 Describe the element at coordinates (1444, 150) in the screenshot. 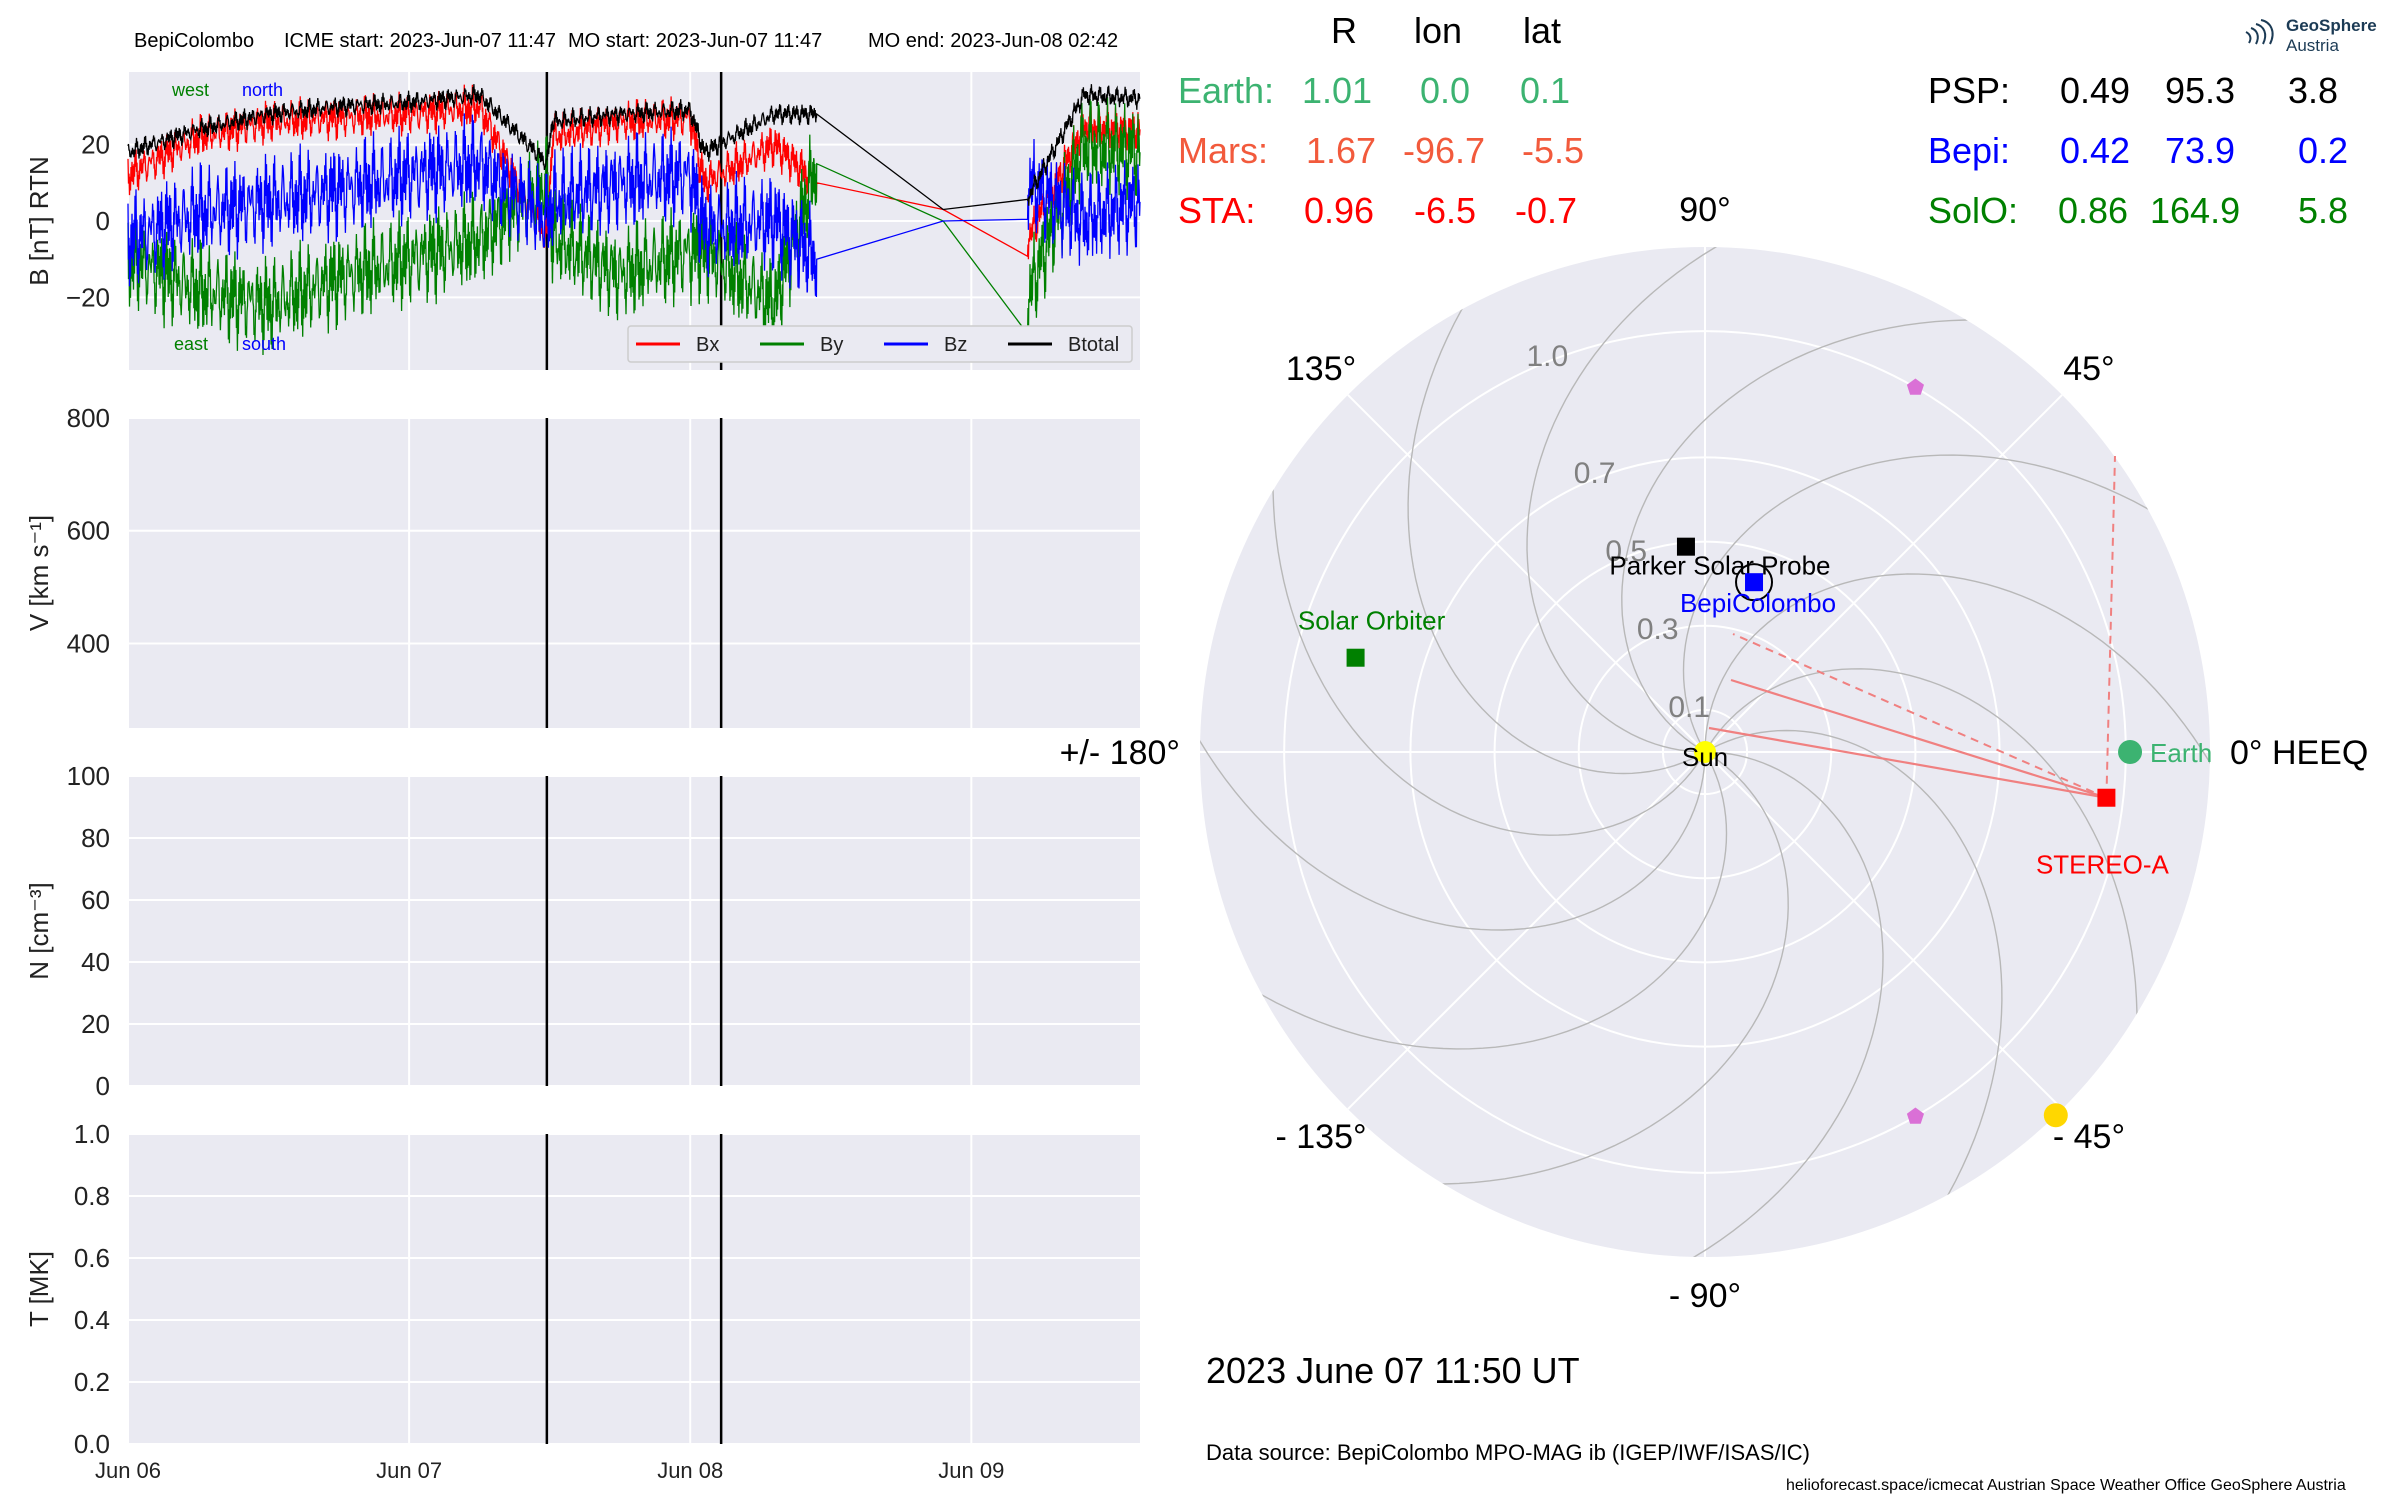

I see `row-mars-lon: -96.7` at that location.